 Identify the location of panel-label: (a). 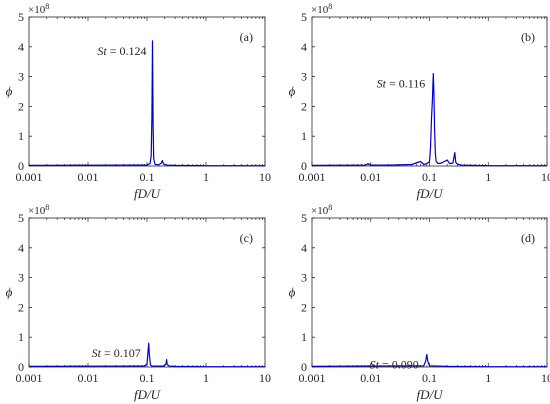
(246, 37).